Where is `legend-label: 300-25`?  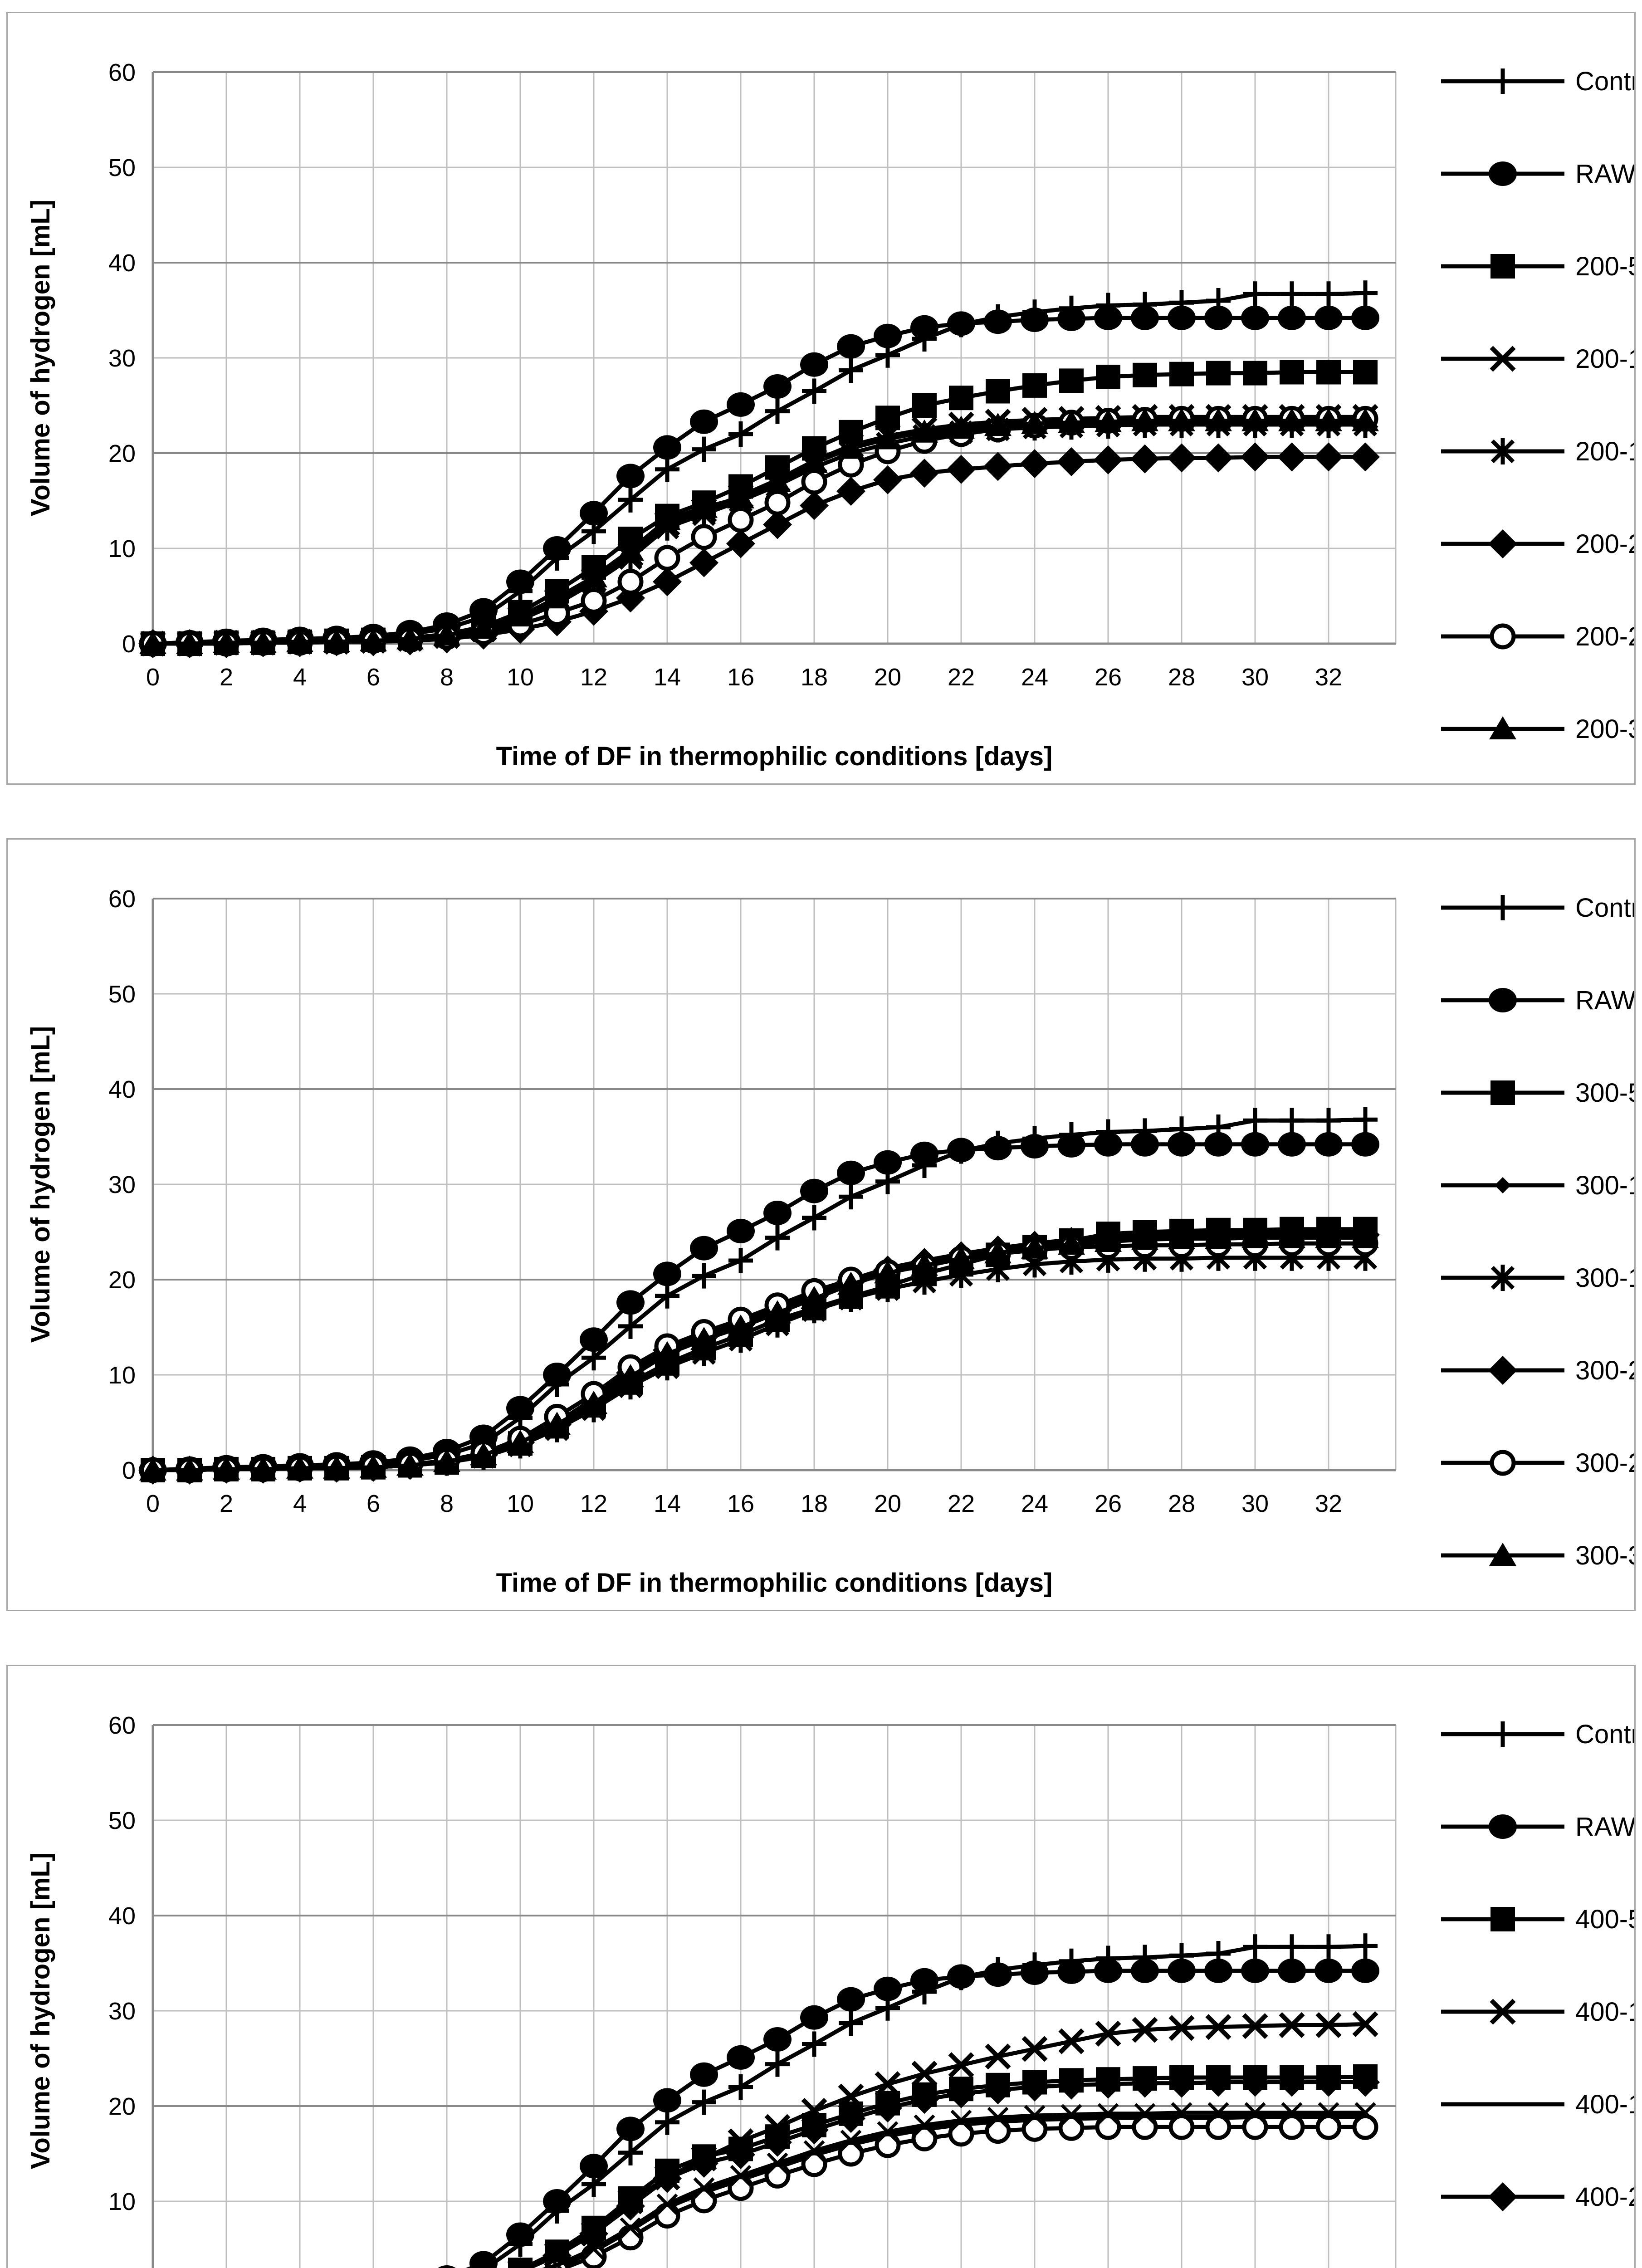 legend-label: 300-25 is located at coordinates (1605, 1463).